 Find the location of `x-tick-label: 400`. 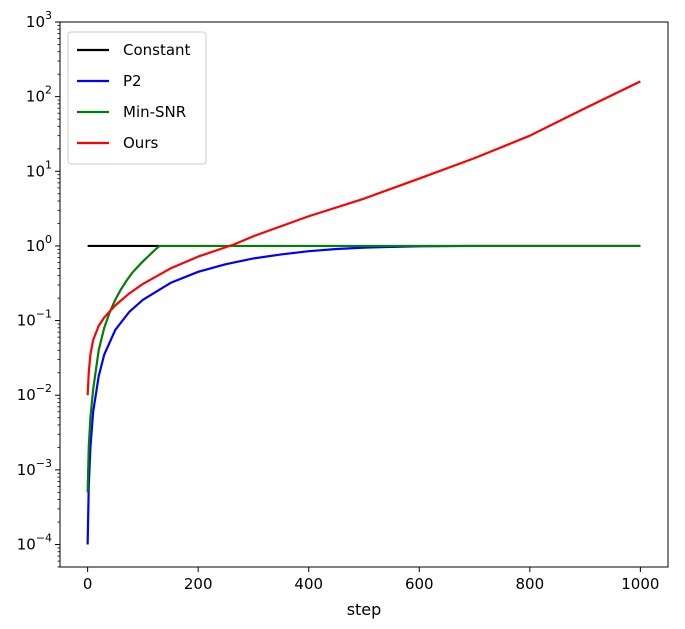

x-tick-label: 400 is located at coordinates (308, 584).